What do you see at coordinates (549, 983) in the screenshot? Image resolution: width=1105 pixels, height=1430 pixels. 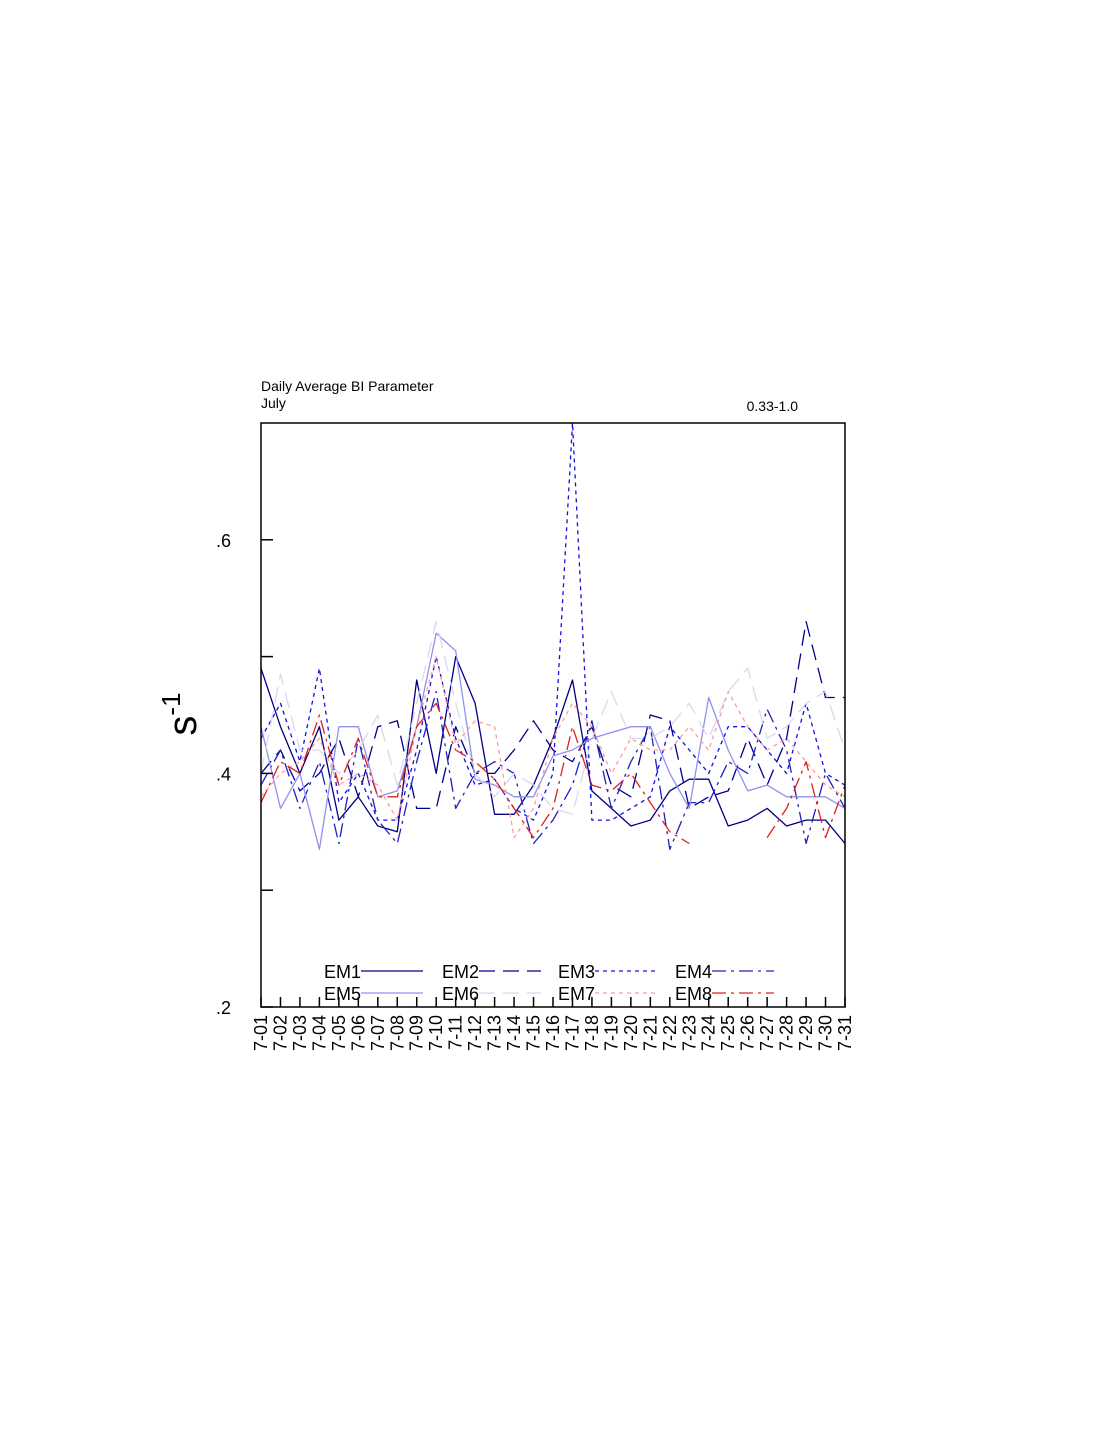 I see `legend: EM1 EM2 EM3 EM4 EM5 EM6 EM7 EM8` at bounding box center [549, 983].